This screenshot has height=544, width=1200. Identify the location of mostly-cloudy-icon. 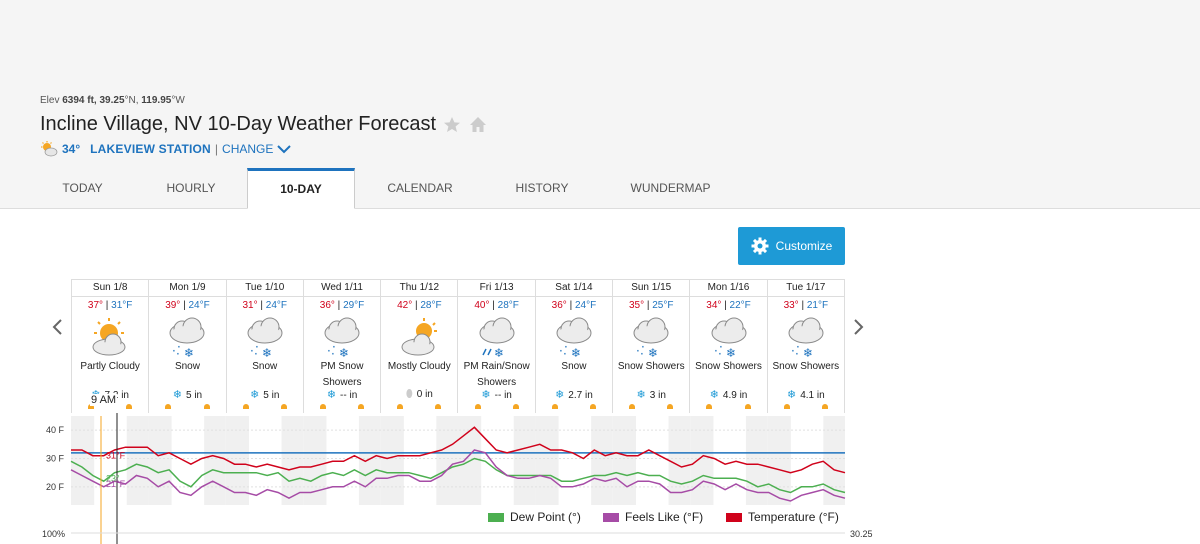
(419, 337).